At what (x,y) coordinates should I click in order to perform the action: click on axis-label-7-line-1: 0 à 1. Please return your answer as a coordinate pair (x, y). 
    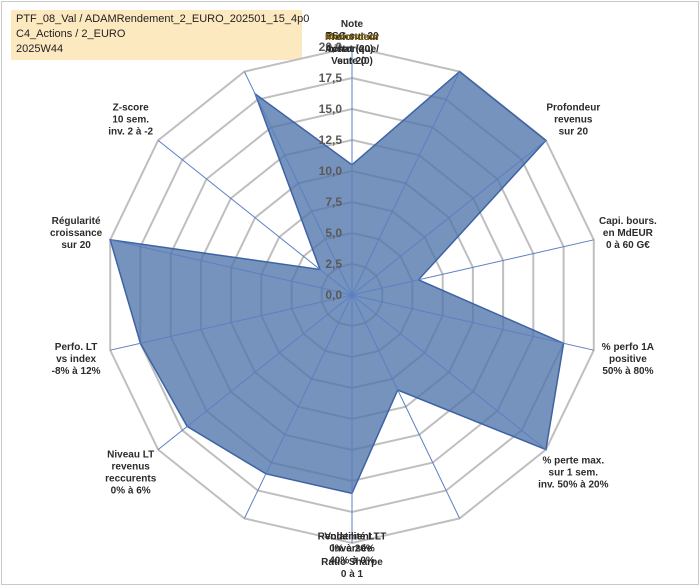
    Looking at the image, I should click on (352, 574).